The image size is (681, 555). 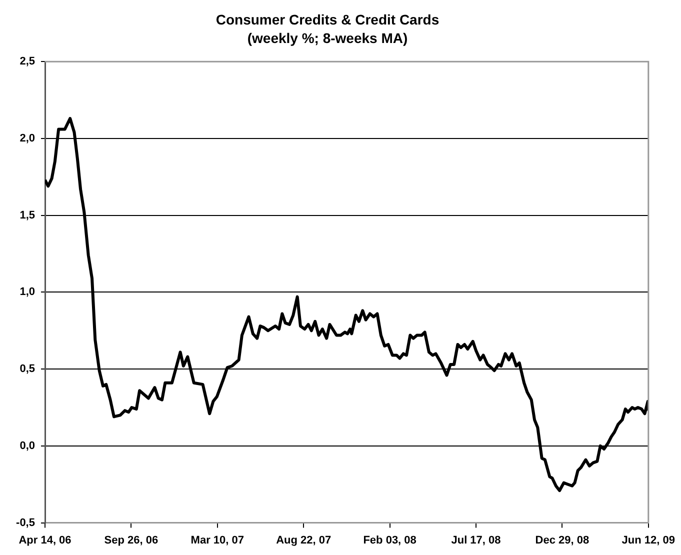 I want to click on chart-subtitle: (weekly %; 8-weeks MA), so click(x=327, y=38).